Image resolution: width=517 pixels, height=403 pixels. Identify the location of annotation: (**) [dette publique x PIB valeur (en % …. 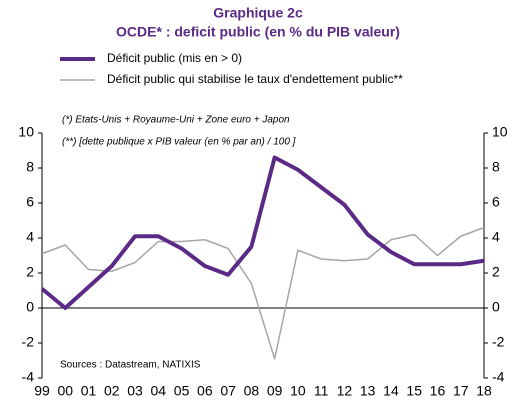
(179, 142).